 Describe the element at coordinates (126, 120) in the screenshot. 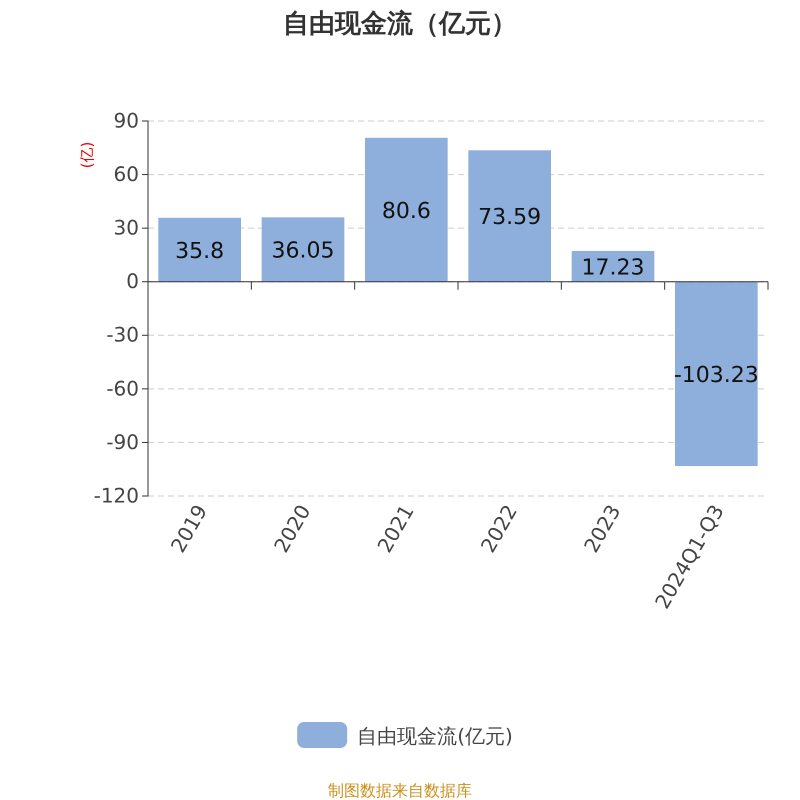

I see `y-tick-label: 90` at that location.